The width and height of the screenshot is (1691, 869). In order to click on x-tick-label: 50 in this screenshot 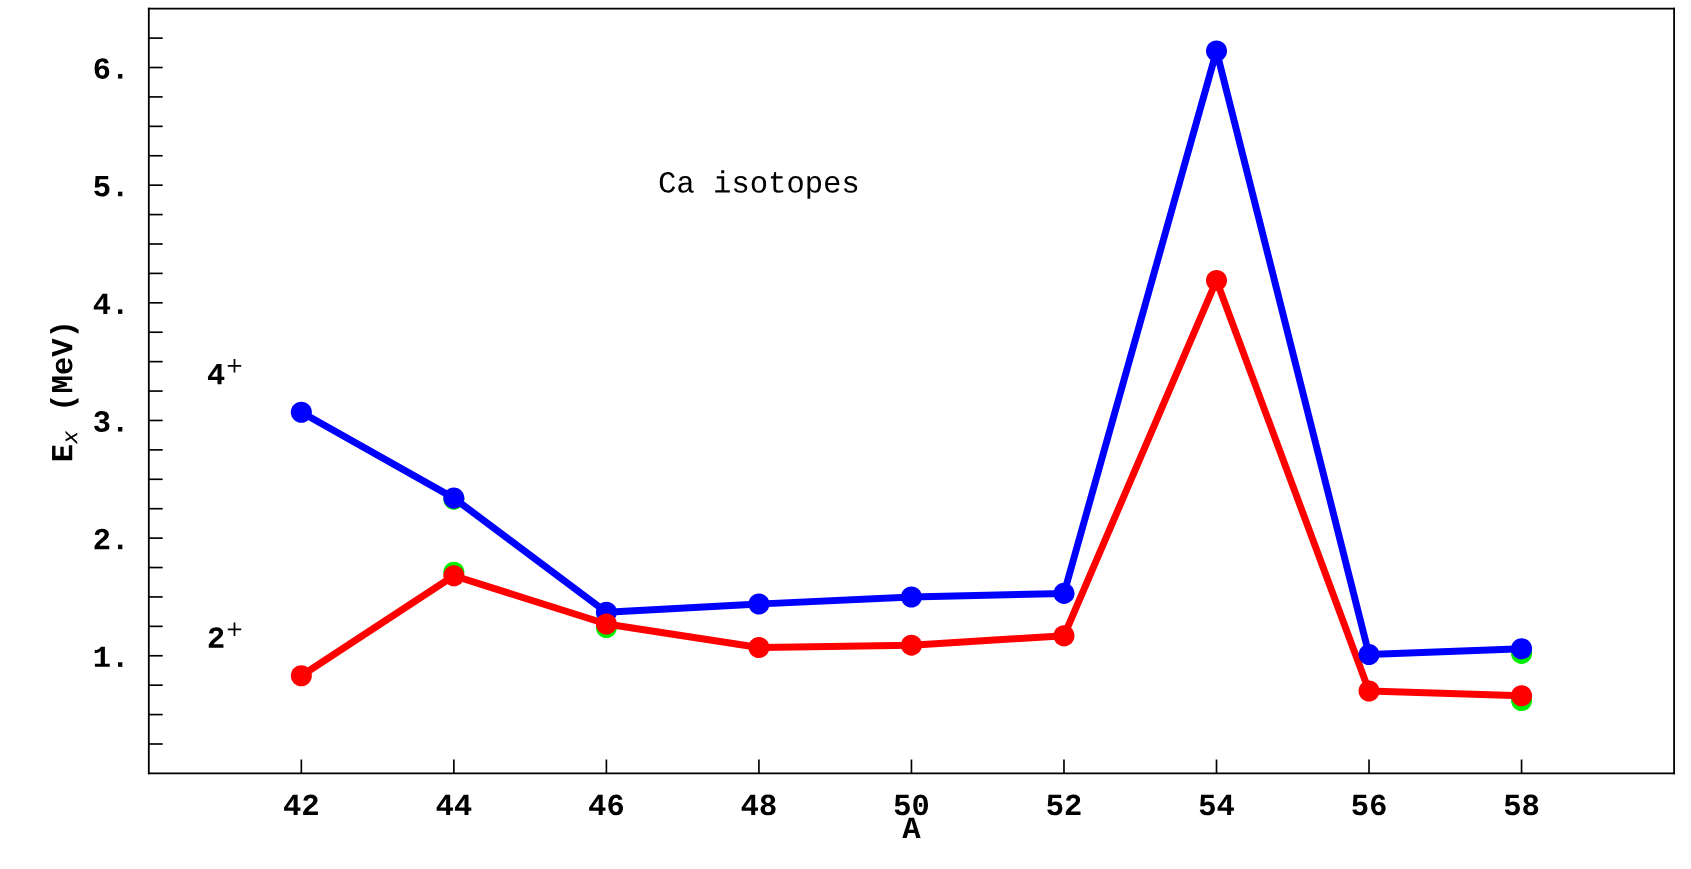, I will do `click(911, 805)`.